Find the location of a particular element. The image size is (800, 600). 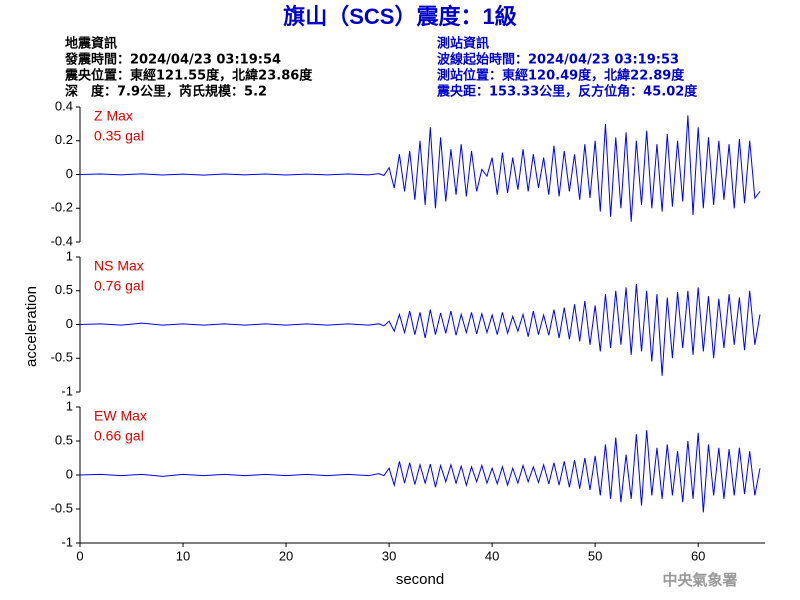

chart-title: 旗山（SCS）震度：1級 is located at coordinates (399, 16).